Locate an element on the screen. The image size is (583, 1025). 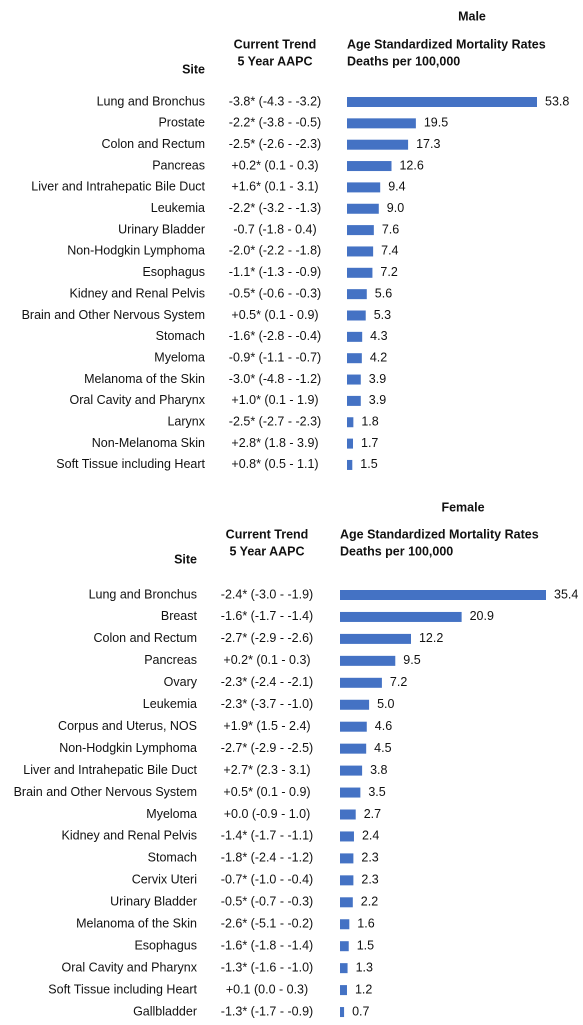
trend-label: +2.7* (2.3 - 3.1) is located at coordinates (266, 770).